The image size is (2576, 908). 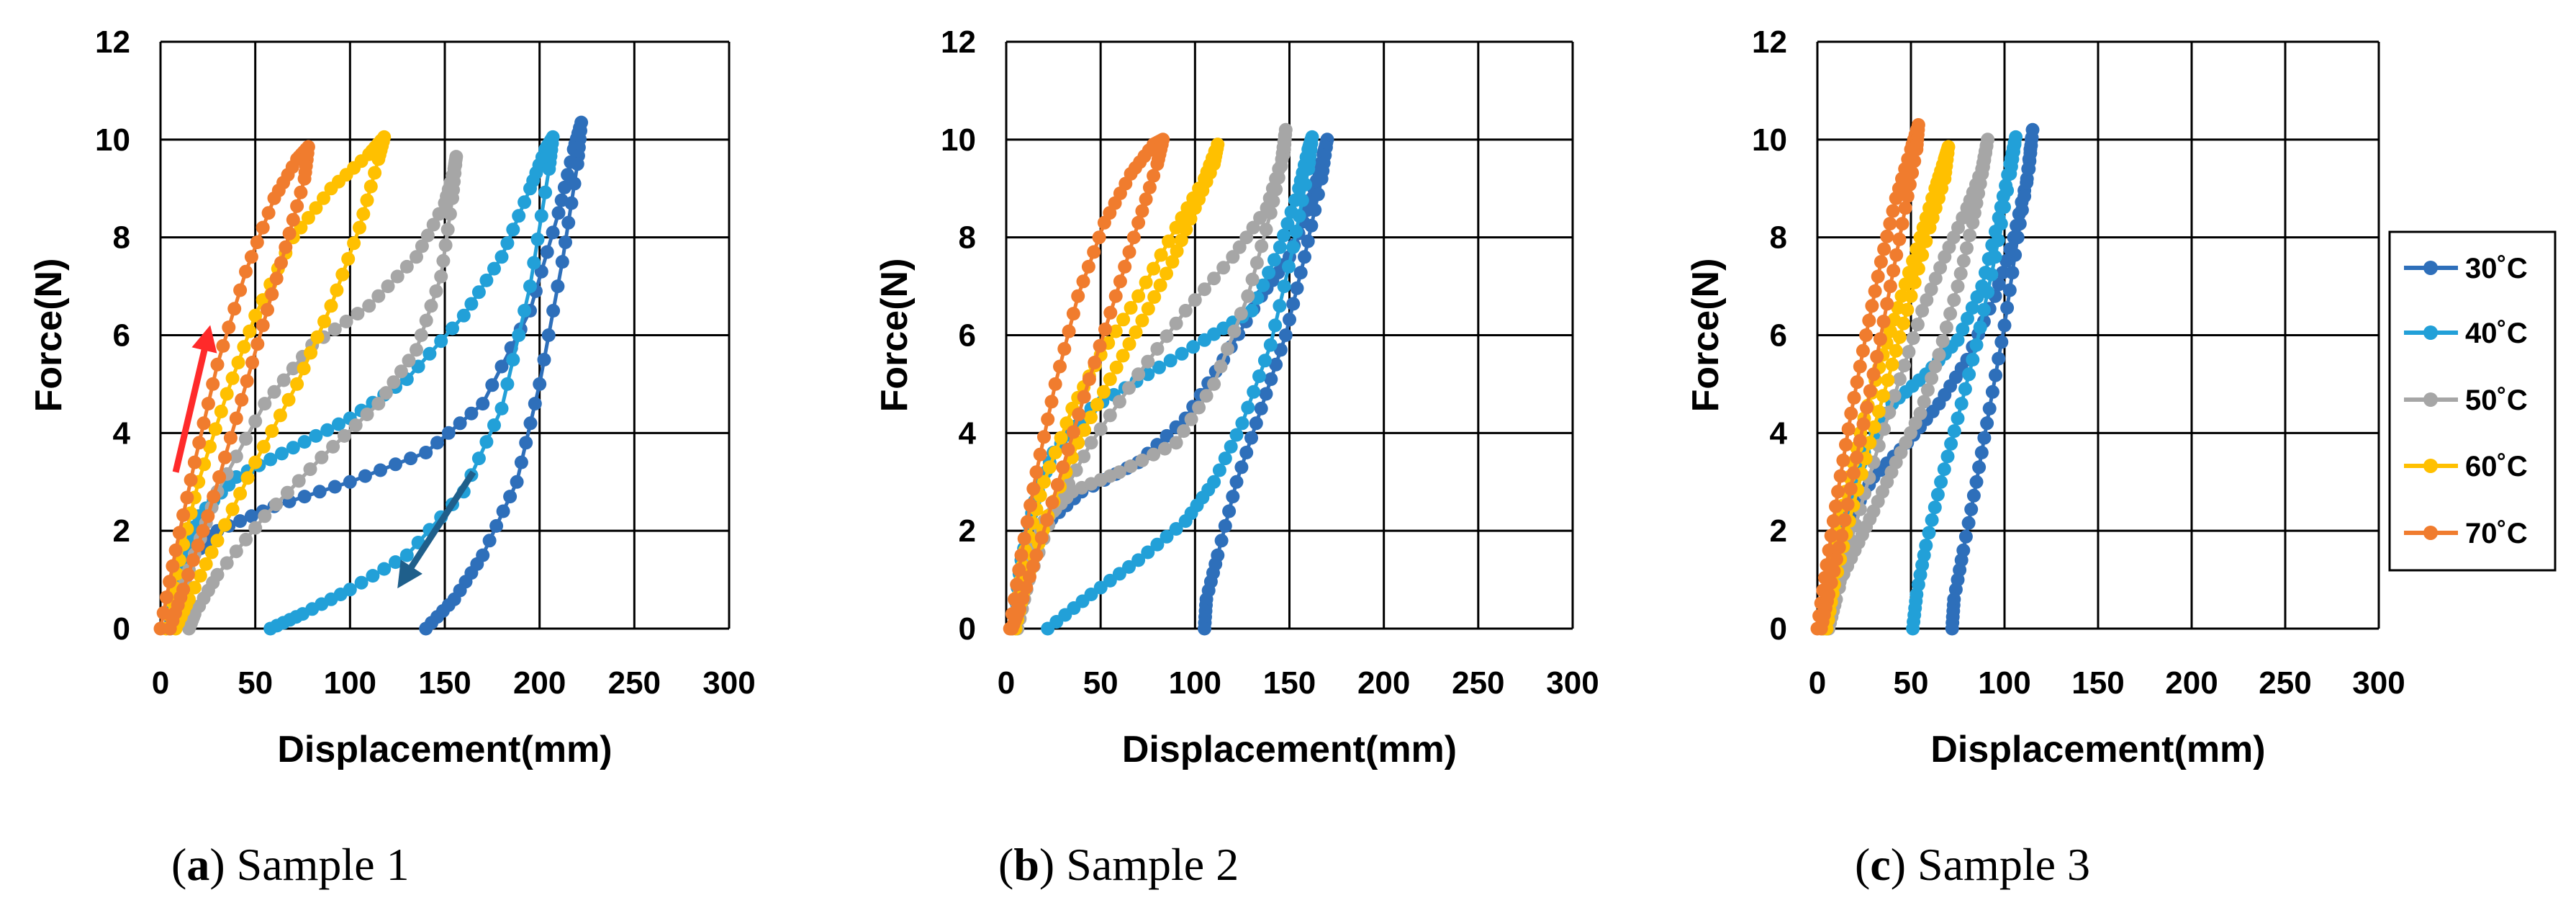 What do you see at coordinates (2466, 268) in the screenshot?
I see `legend-entry-30: 30˚C` at bounding box center [2466, 268].